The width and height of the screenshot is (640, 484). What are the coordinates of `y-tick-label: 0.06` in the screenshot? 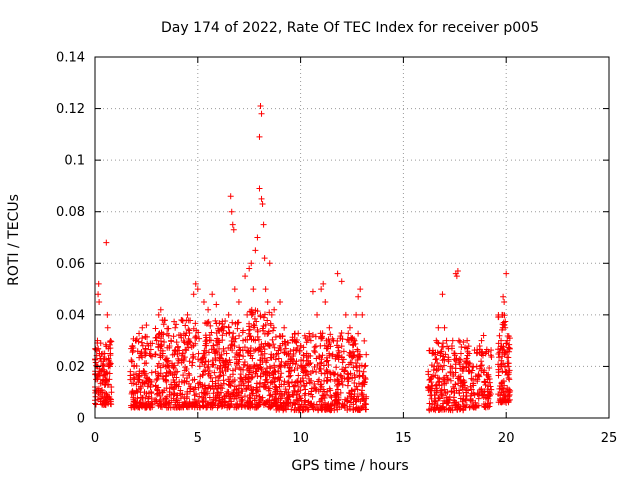 It's located at (70, 264).